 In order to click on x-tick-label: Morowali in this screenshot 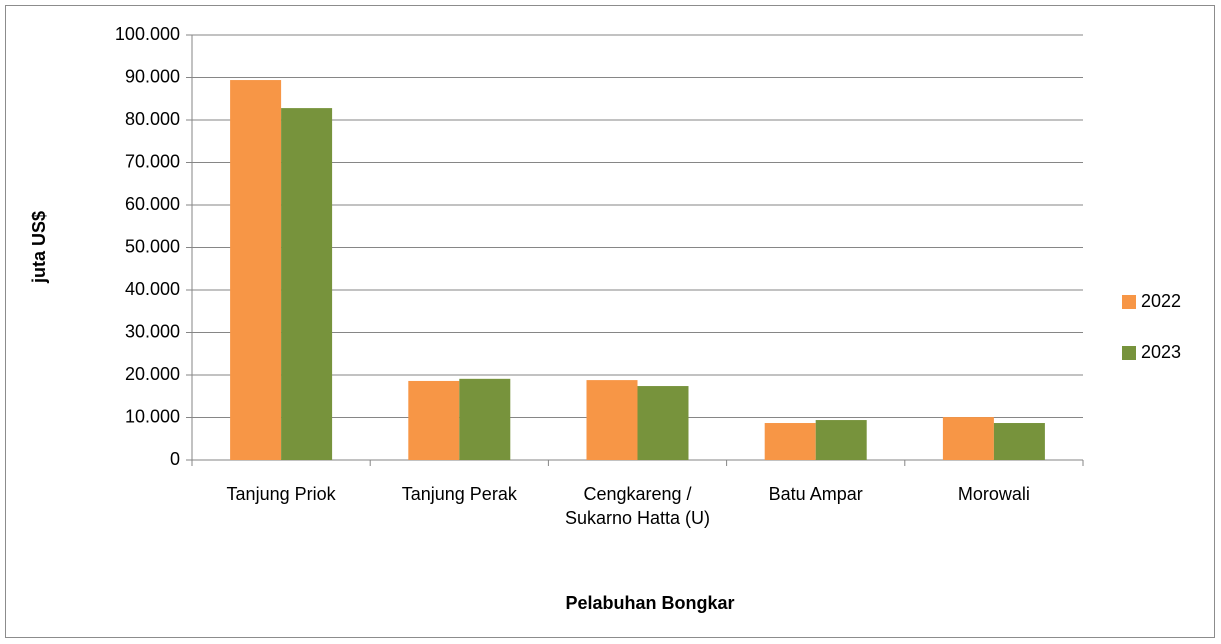, I will do `click(993, 494)`.